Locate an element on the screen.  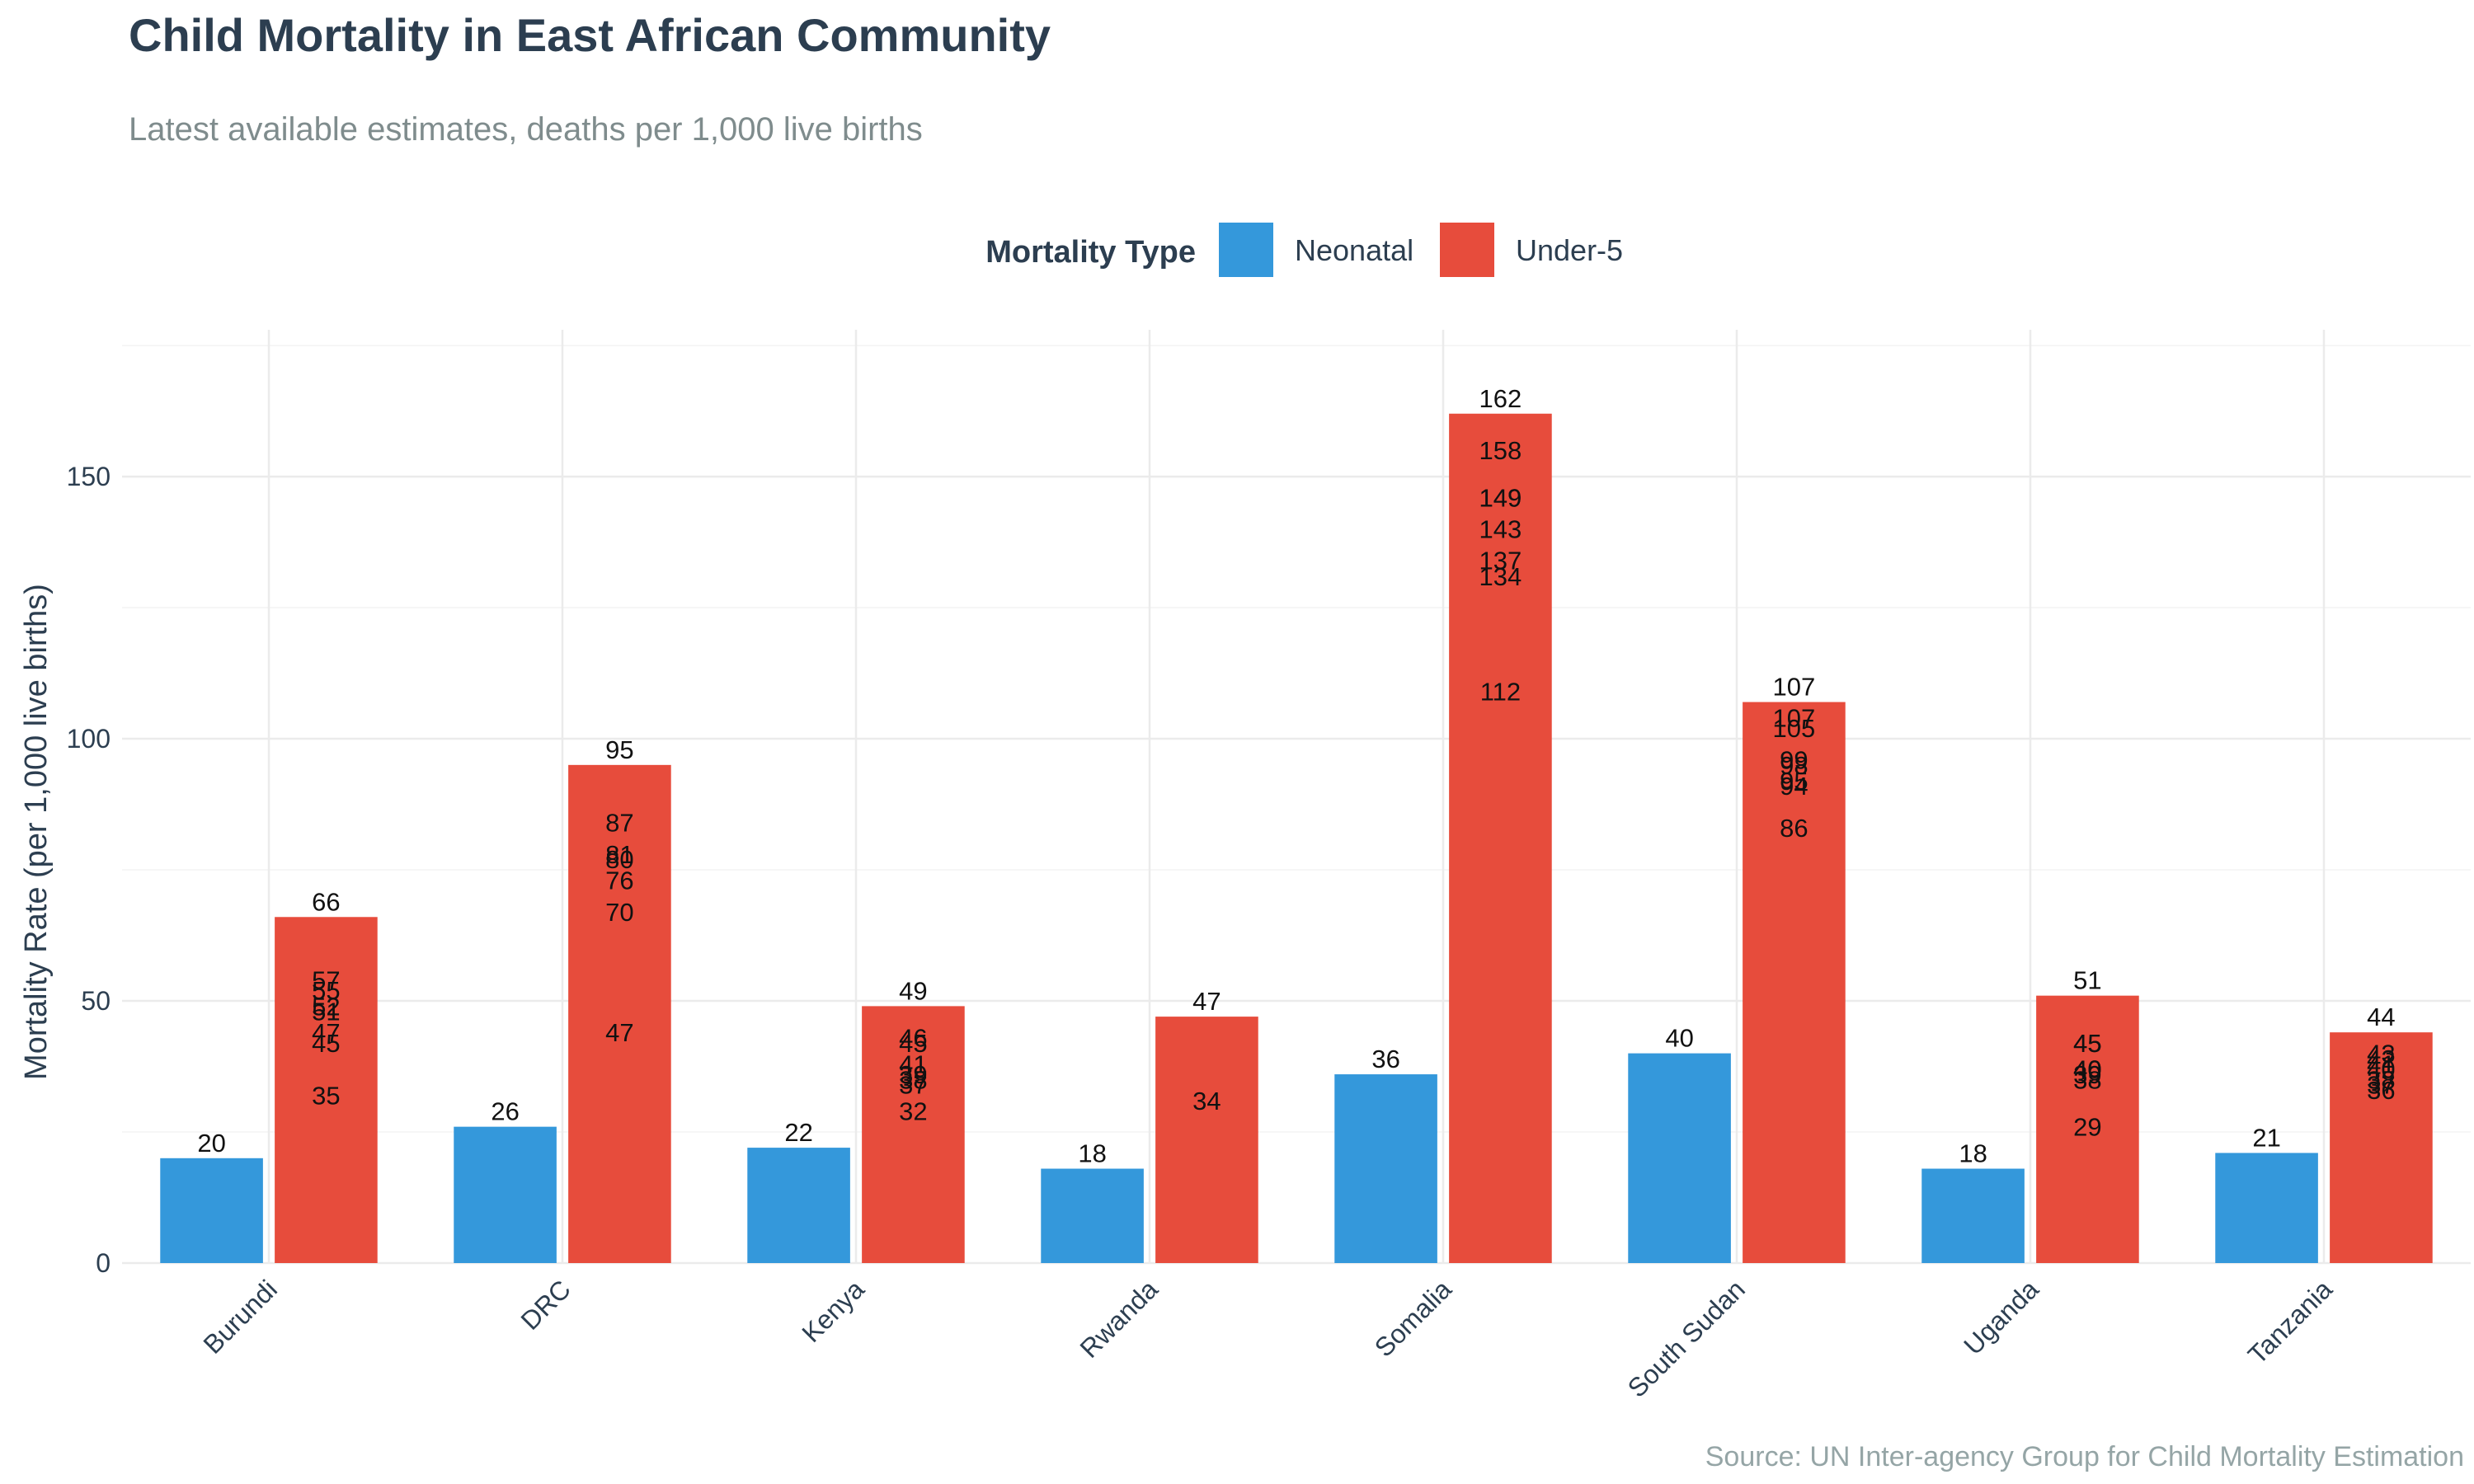
overlap-label-uganda-4: 39 is located at coordinates (2087, 1074).